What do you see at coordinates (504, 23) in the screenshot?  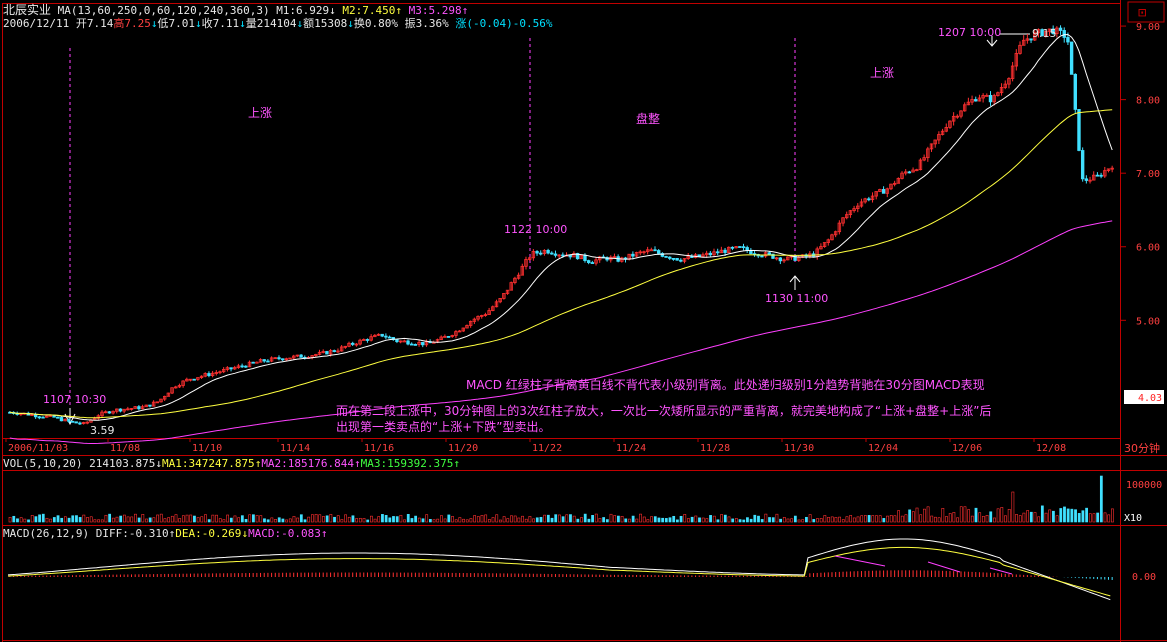 I see `change-value: 涨(-0.04)-0.56%` at bounding box center [504, 23].